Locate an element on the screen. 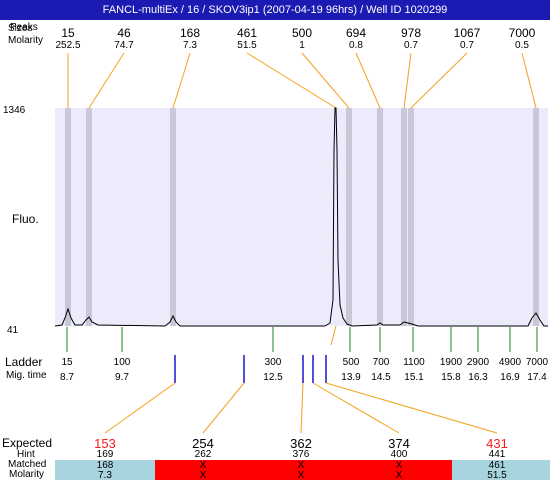 The height and width of the screenshot is (481, 550). expected-leader-lines is located at coordinates (301, 408).